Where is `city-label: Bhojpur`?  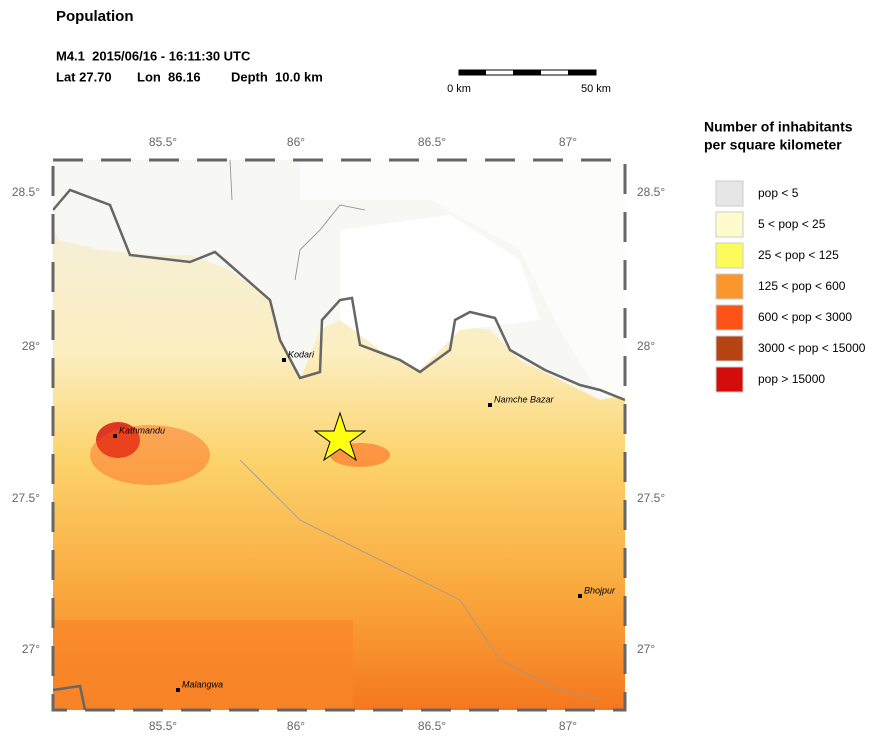 city-label: Bhojpur is located at coordinates (600, 590).